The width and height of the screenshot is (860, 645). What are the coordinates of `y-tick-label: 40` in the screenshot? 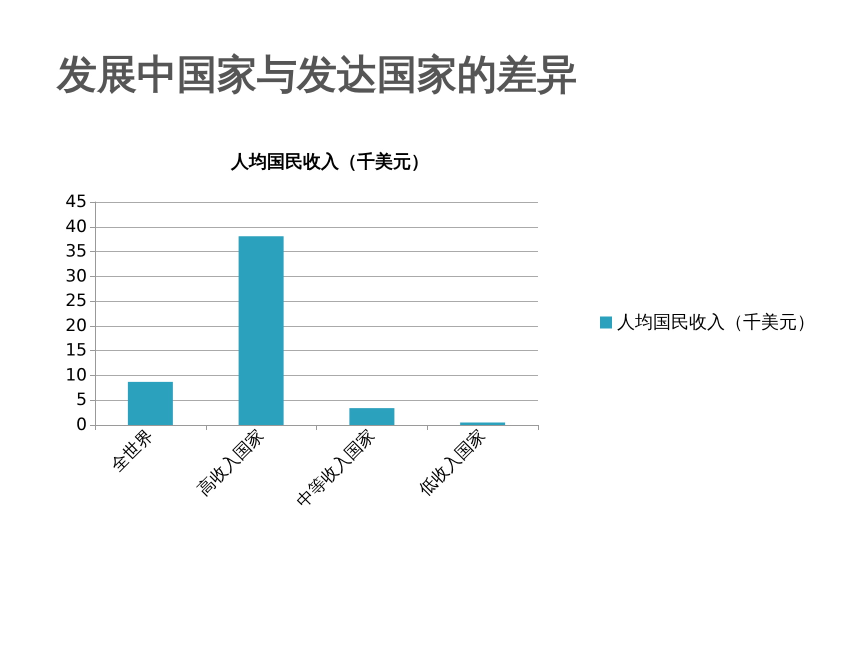 It's located at (76, 226).